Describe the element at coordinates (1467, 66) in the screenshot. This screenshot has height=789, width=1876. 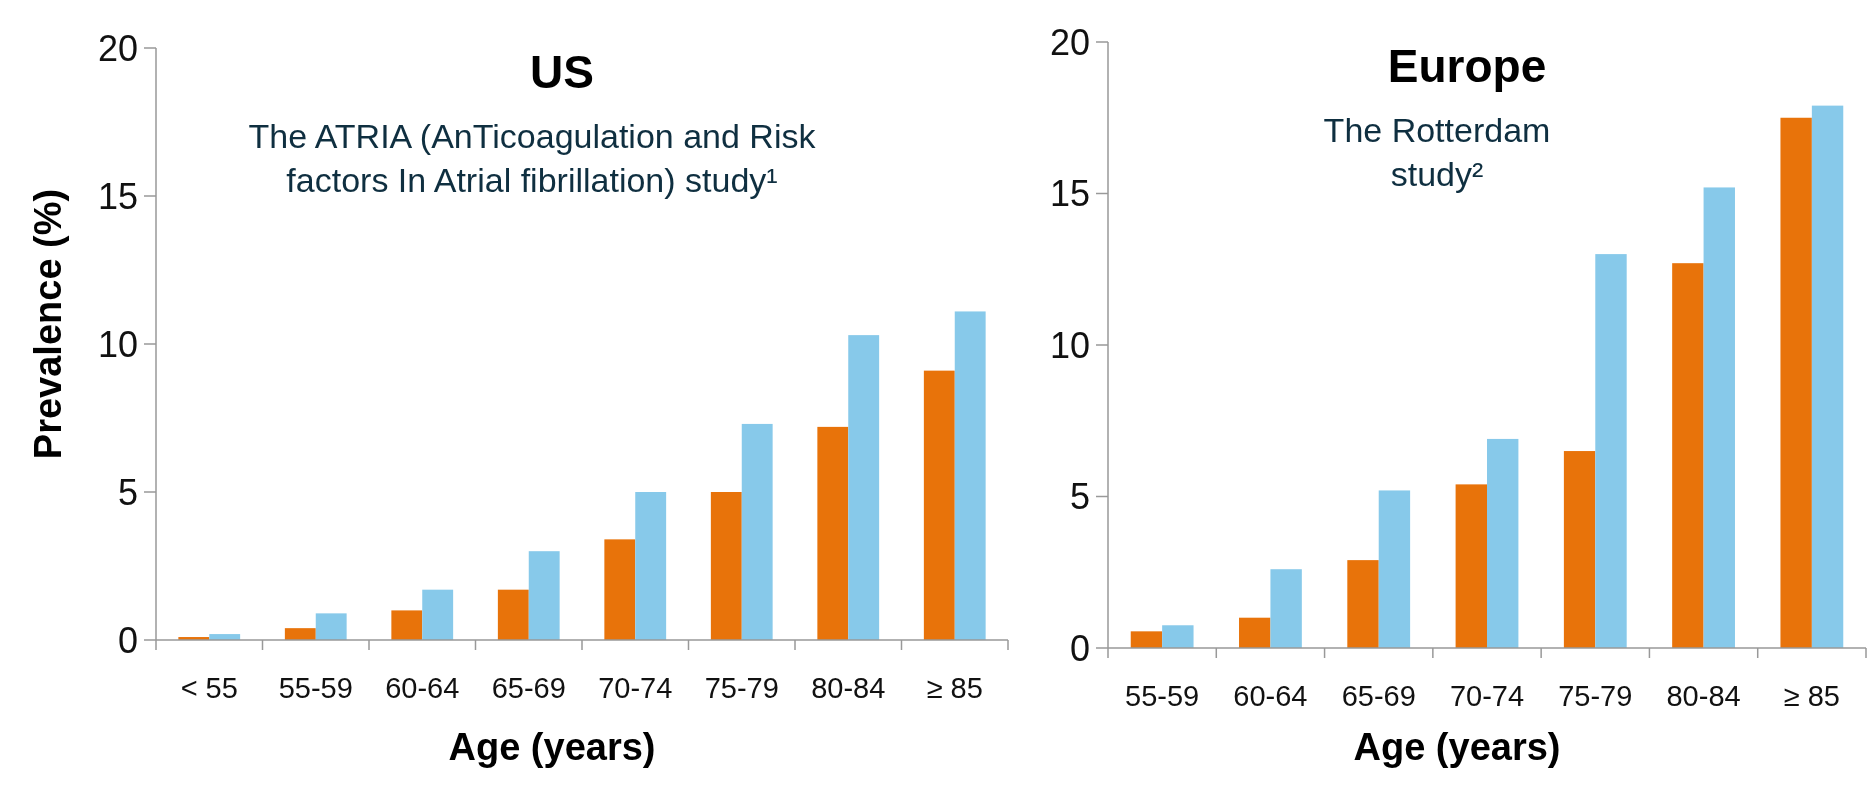
I see `chart-title: Europe` at that location.